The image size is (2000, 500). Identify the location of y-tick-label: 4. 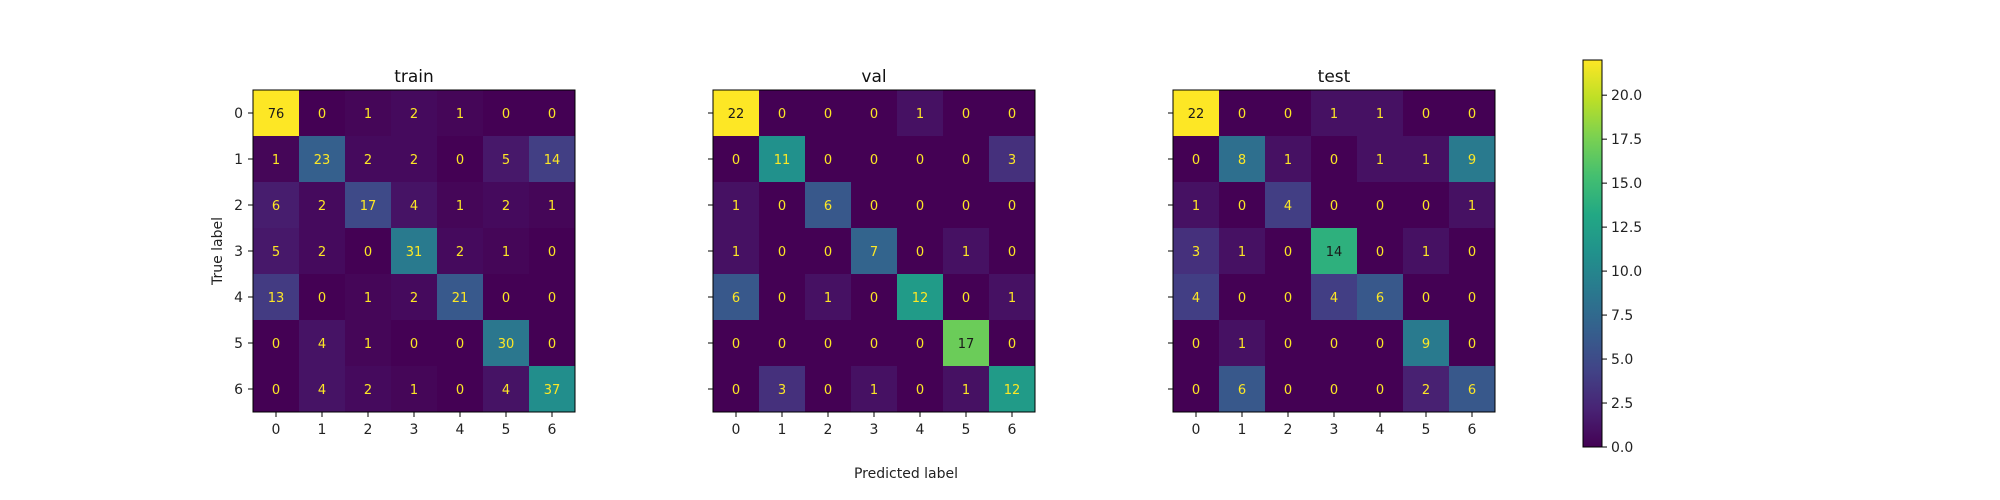
(238, 298).